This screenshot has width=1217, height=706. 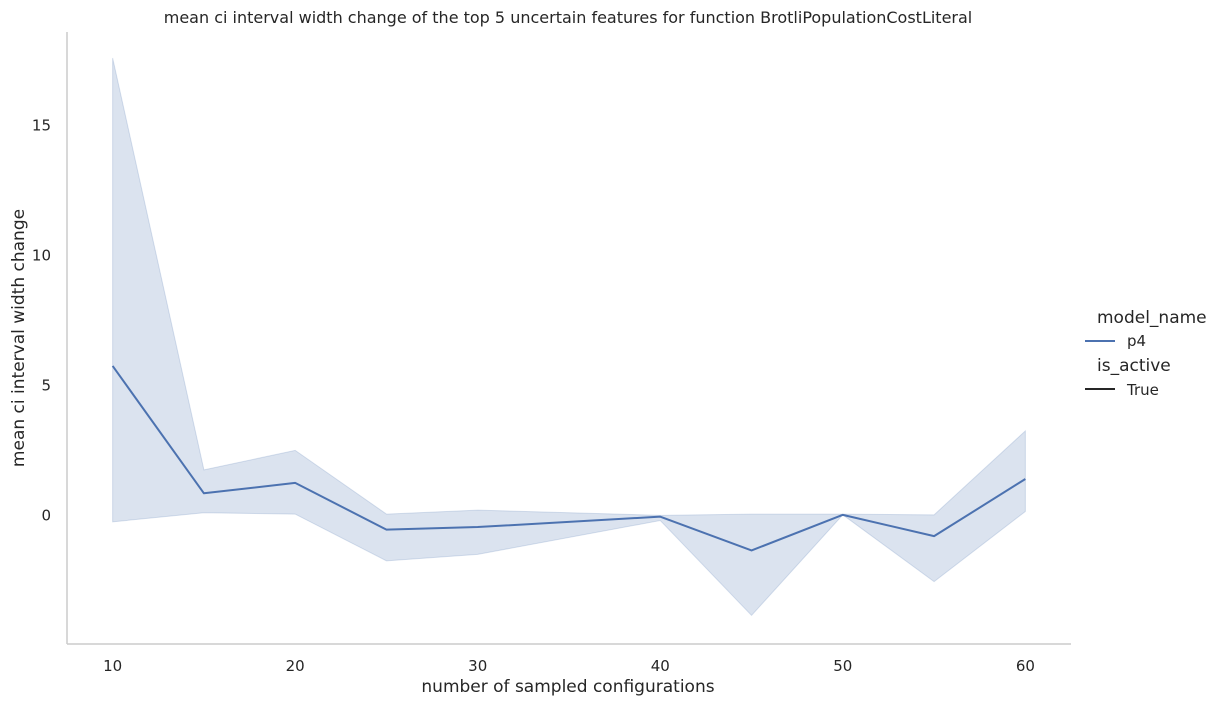 I want to click on legend: model_name p4 is_active True, so click(x=1146, y=353).